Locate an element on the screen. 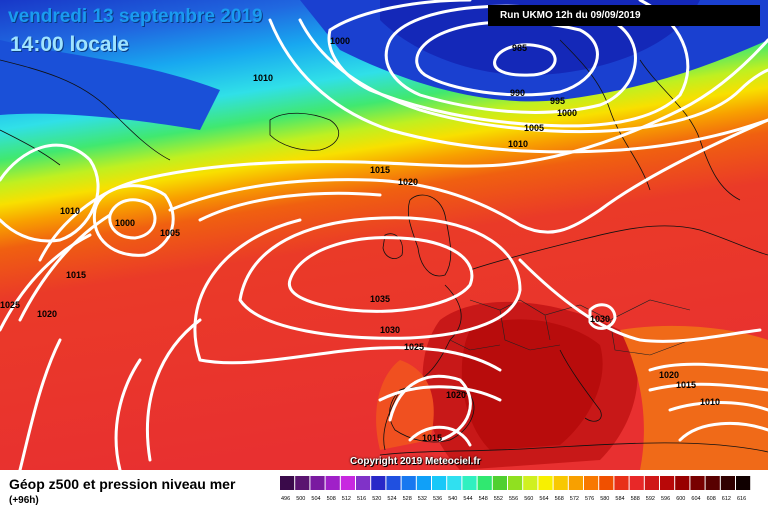  isobar-1030-small is located at coordinates (602, 316).